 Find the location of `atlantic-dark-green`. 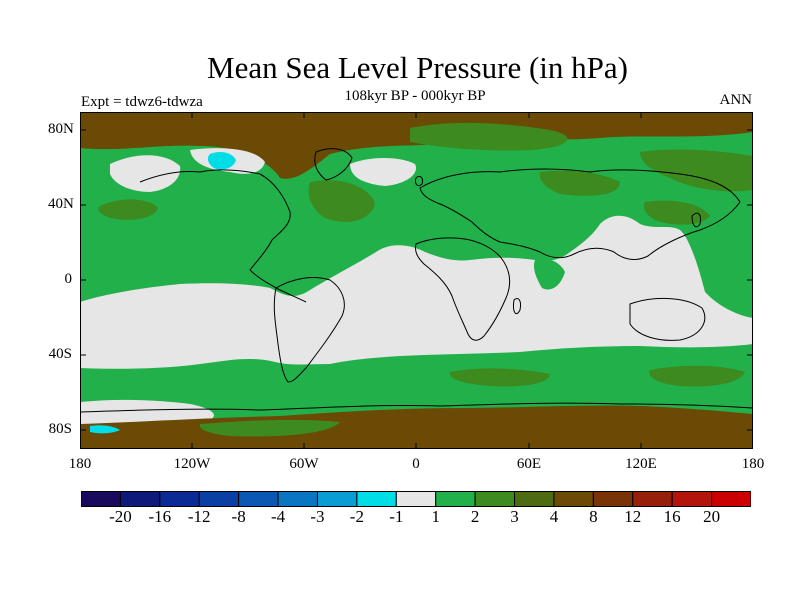

atlantic-dark-green is located at coordinates (341, 201).